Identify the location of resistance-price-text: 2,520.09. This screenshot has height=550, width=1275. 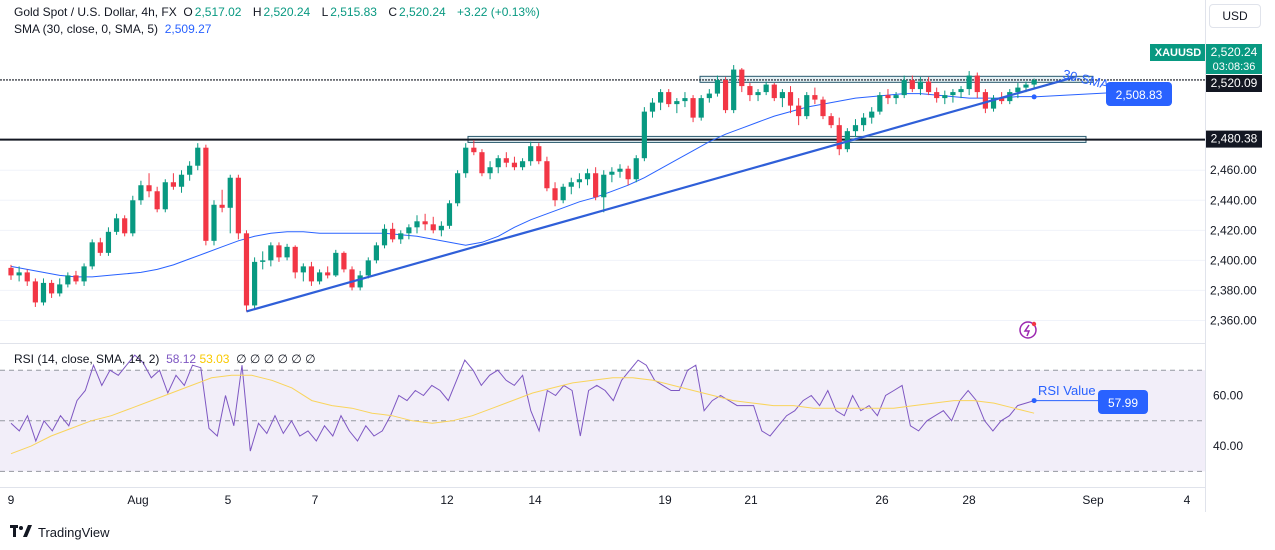
(1234, 83).